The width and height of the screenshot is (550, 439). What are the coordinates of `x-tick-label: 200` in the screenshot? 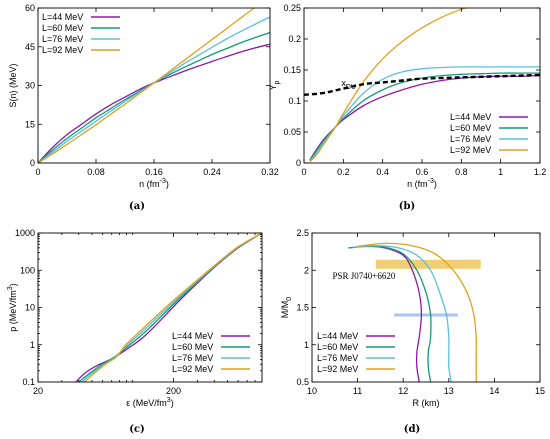 It's located at (173, 391).